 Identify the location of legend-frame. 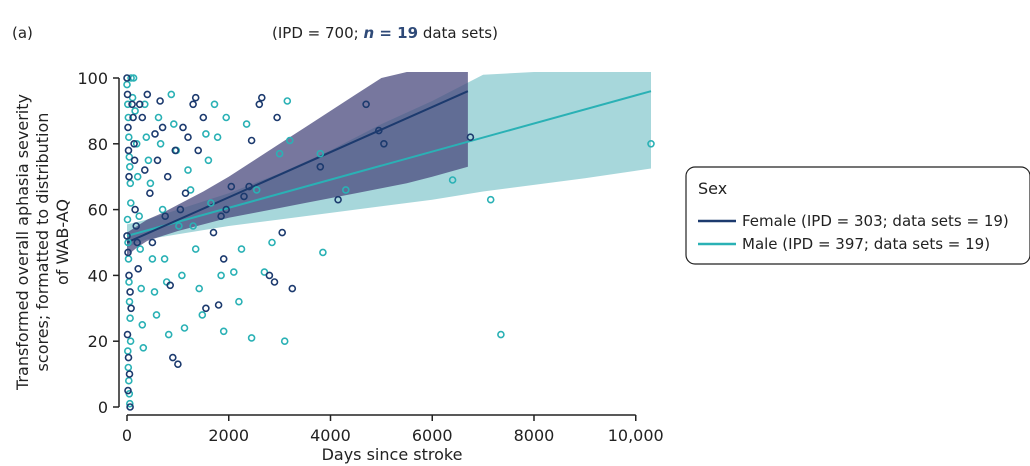
(857, 215).